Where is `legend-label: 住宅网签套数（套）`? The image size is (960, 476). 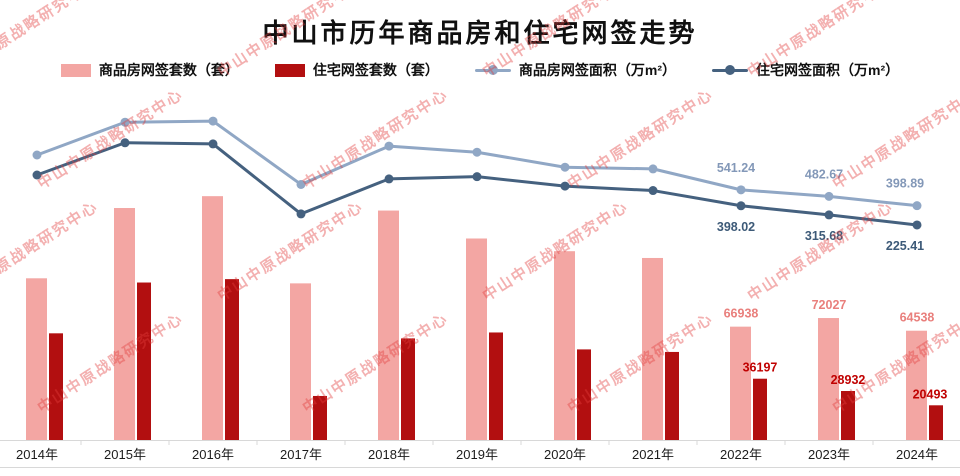
legend-label: 住宅网签套数（套） is located at coordinates (375, 70).